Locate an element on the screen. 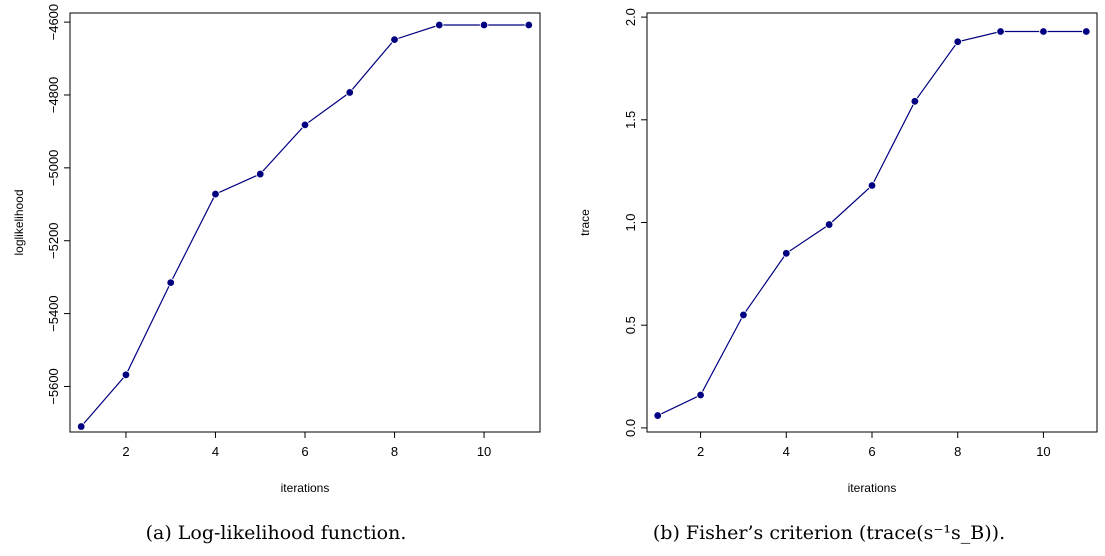  caption-a: (a) Log-likelihood function. is located at coordinates (276, 533).